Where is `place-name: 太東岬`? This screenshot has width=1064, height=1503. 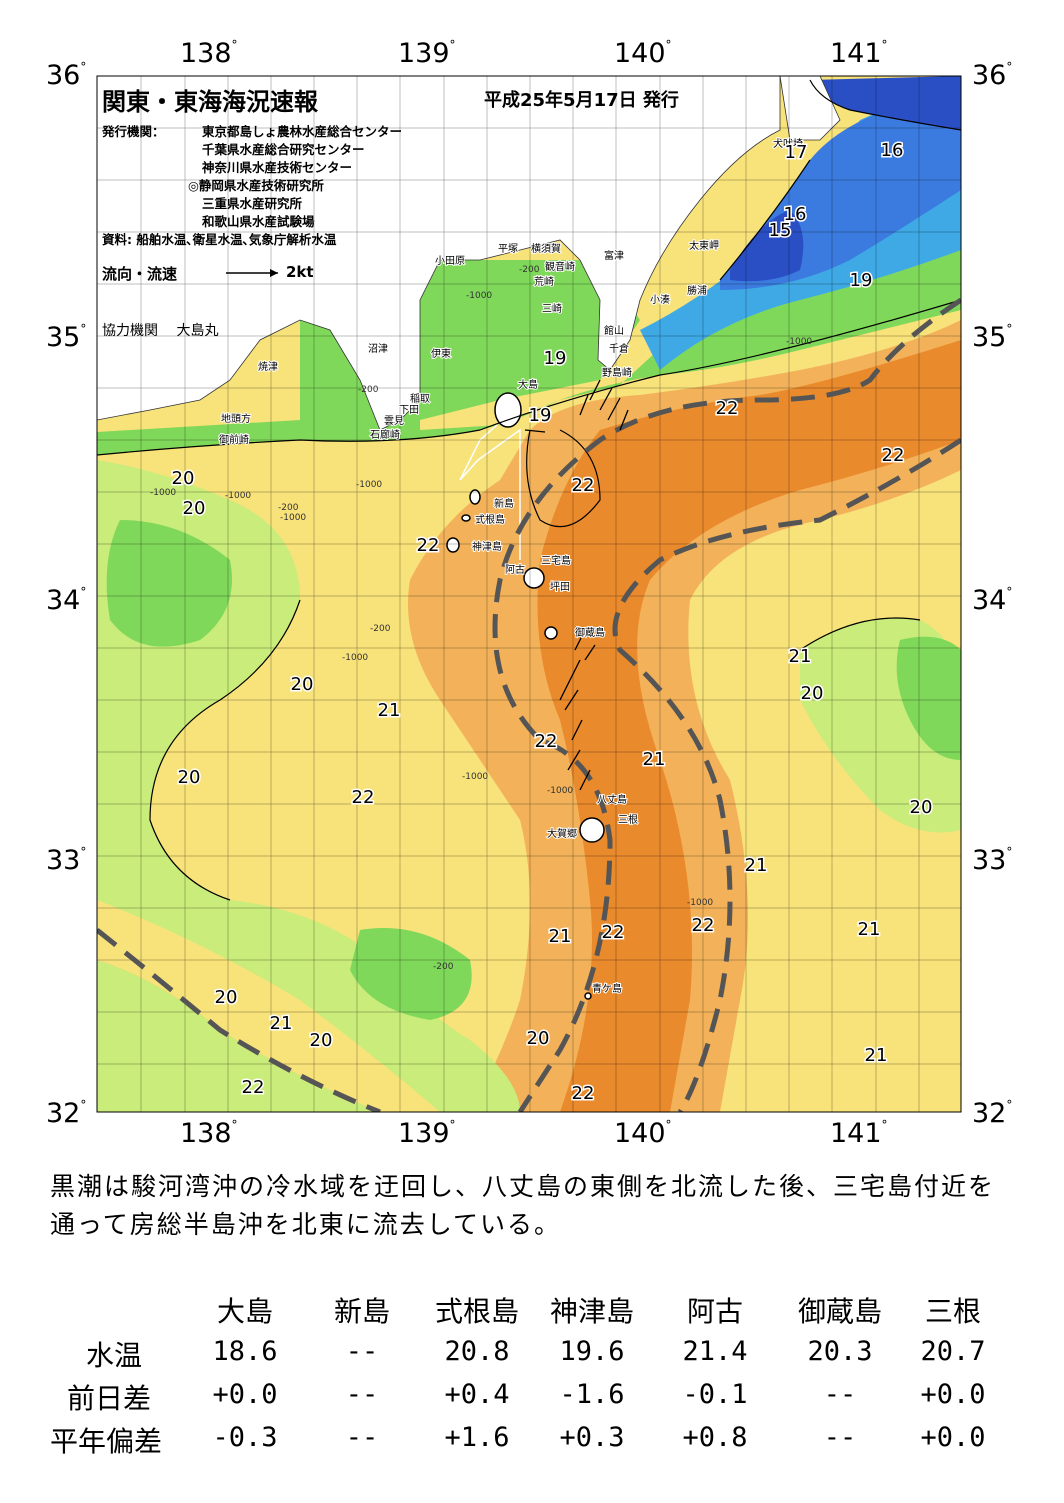
place-name: 太東岬 is located at coordinates (704, 245).